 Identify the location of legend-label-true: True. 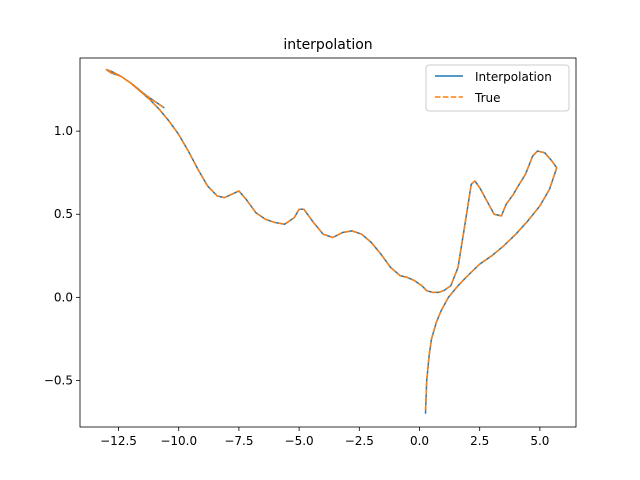
(487, 98).